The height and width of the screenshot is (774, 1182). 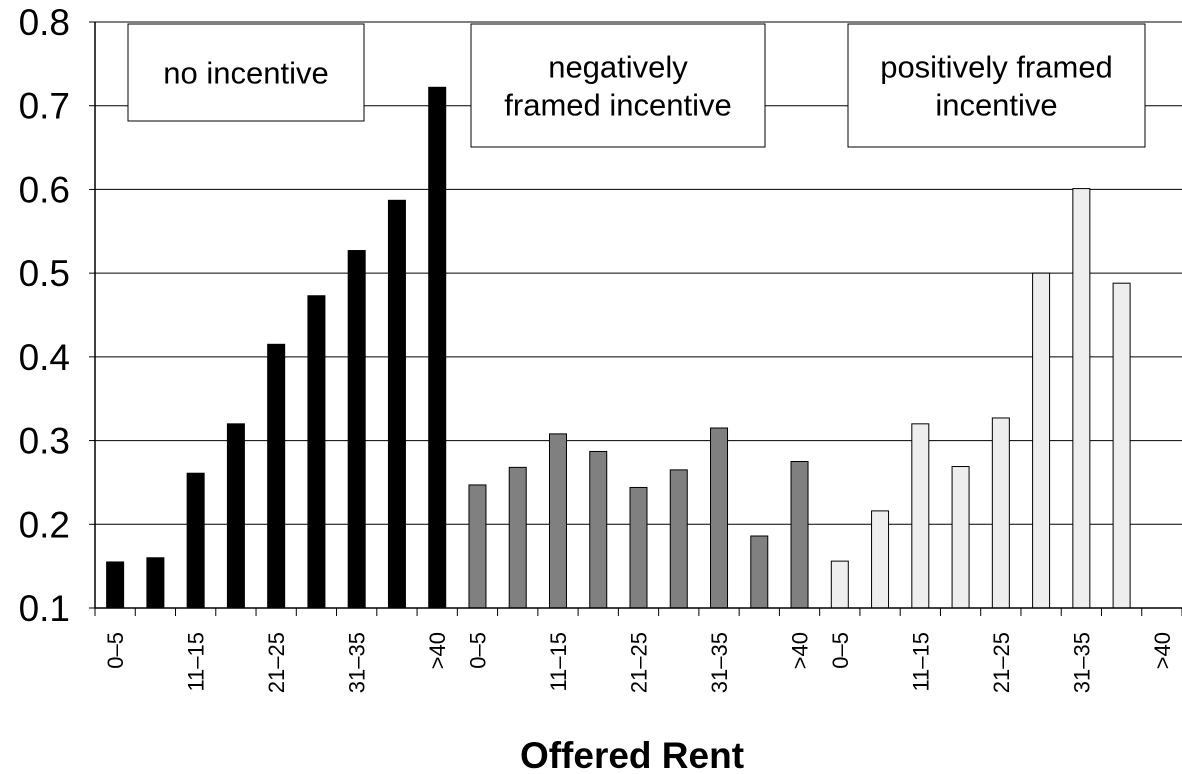 What do you see at coordinates (632, 754) in the screenshot?
I see `x-axis-title: Offered Rent` at bounding box center [632, 754].